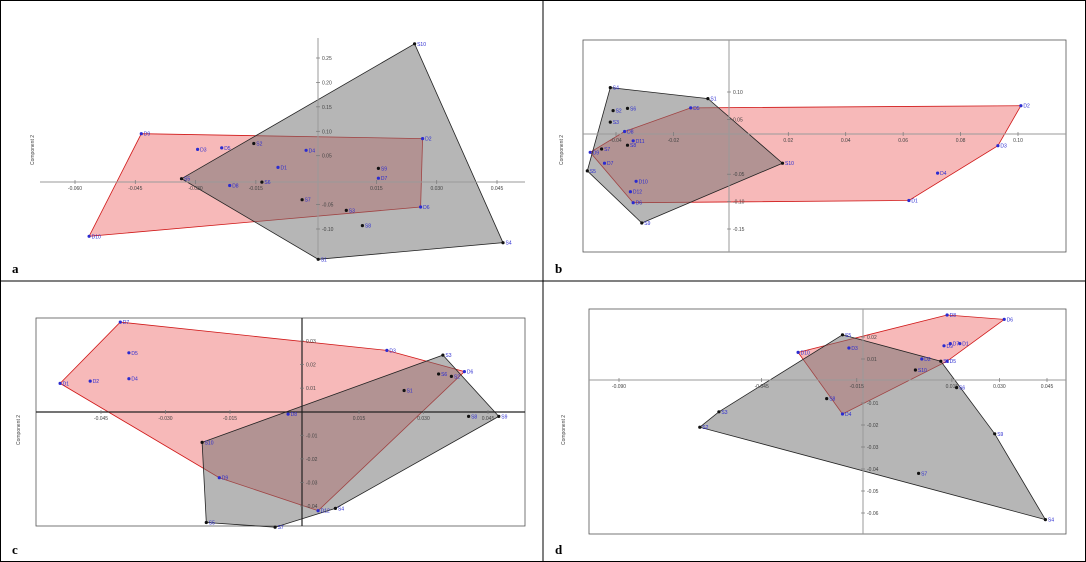 This screenshot has width=1086, height=562. I want to click on y-tick-label: -0.03, so click(873, 448).